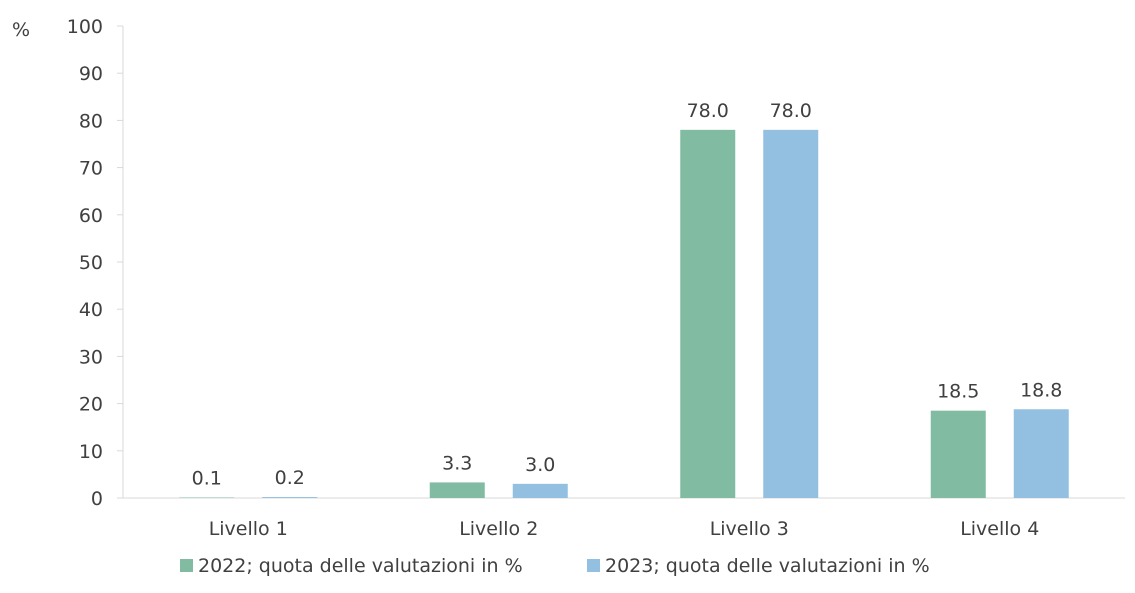 The width and height of the screenshot is (1135, 593). What do you see at coordinates (749, 529) in the screenshot?
I see `x-category-label: Livello 3` at bounding box center [749, 529].